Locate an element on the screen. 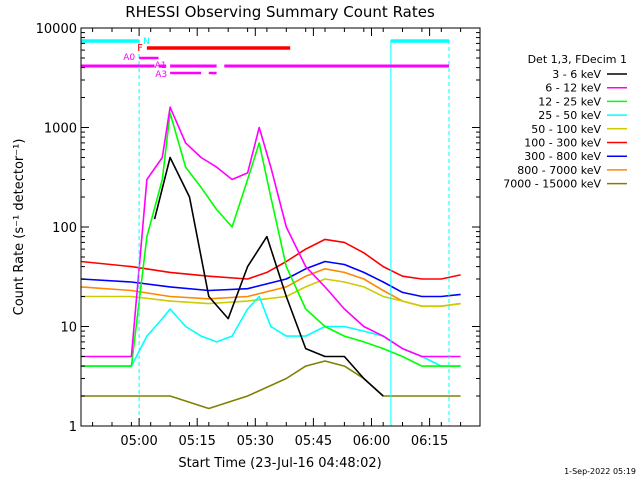 This screenshot has width=640, height=480. flag-label: A0 is located at coordinates (129, 58).